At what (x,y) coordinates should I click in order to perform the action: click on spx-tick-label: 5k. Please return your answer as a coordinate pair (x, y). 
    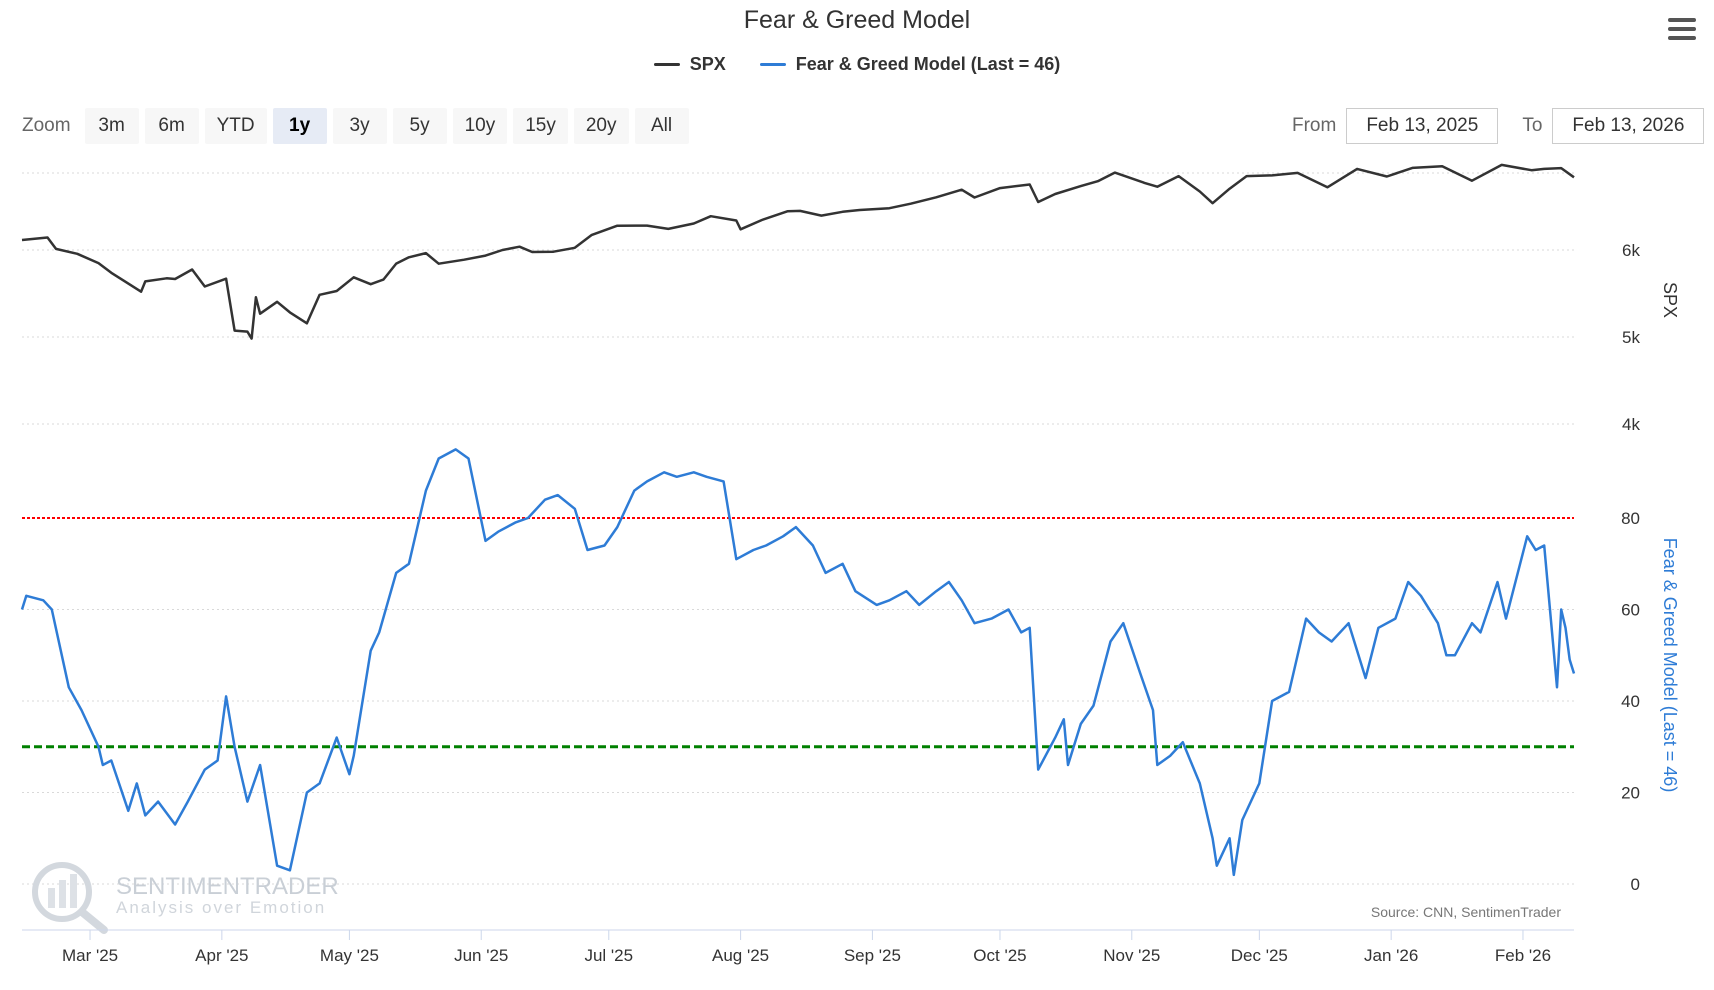
    Looking at the image, I should click on (1631, 337).